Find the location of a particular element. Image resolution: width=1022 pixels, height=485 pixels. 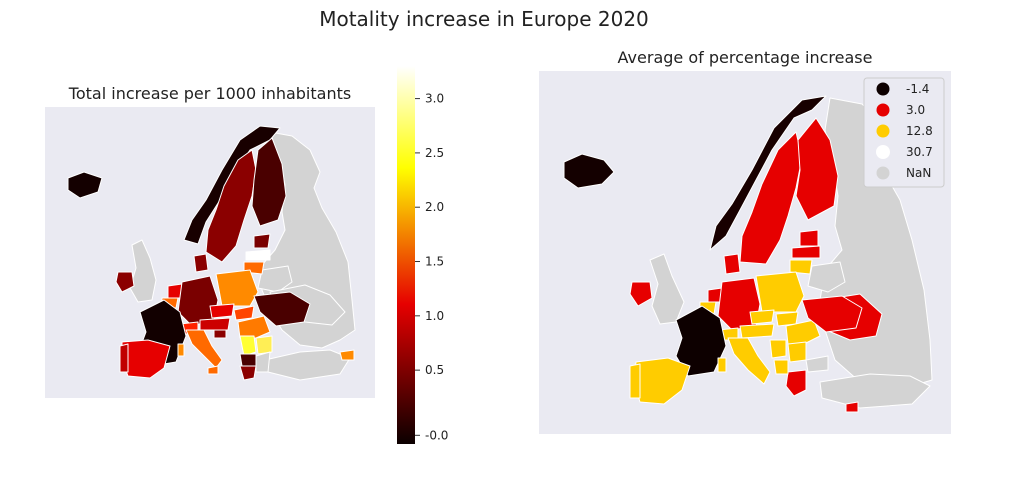

right-map-turkey is located at coordinates (875, 391).